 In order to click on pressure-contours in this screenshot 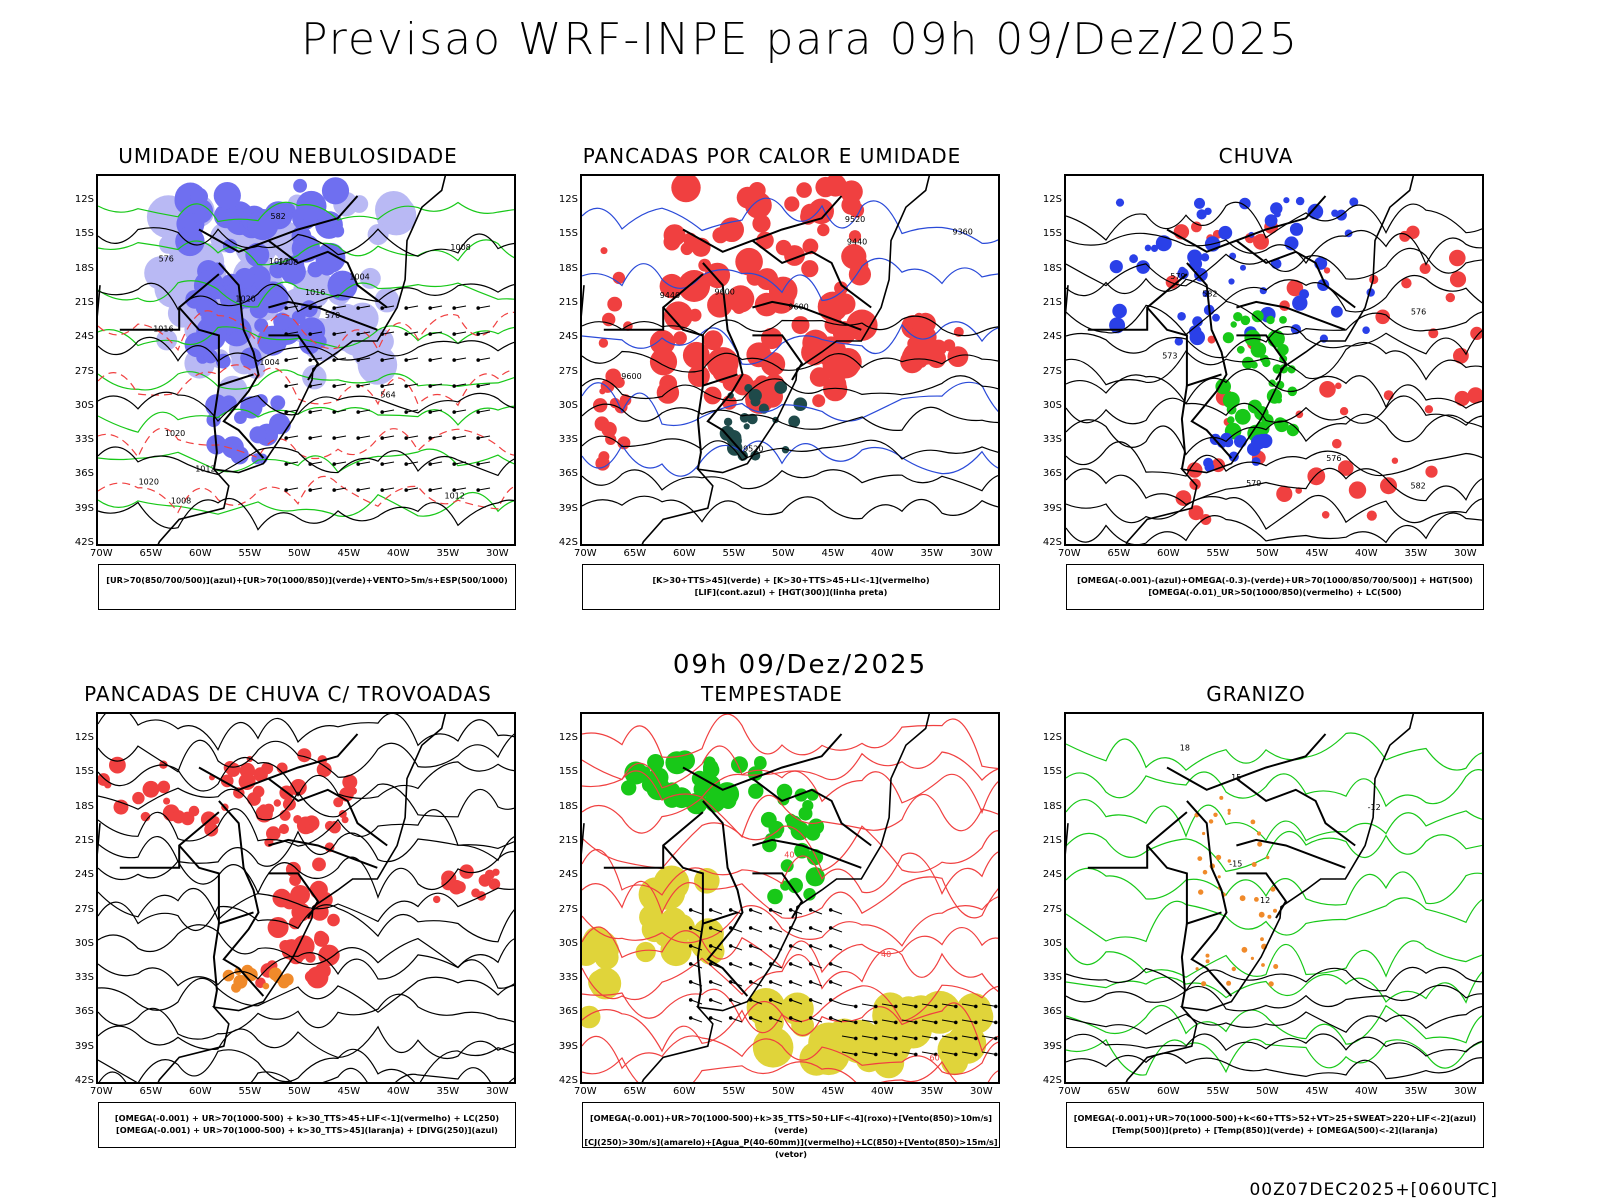, I will do `click(306, 379)`.